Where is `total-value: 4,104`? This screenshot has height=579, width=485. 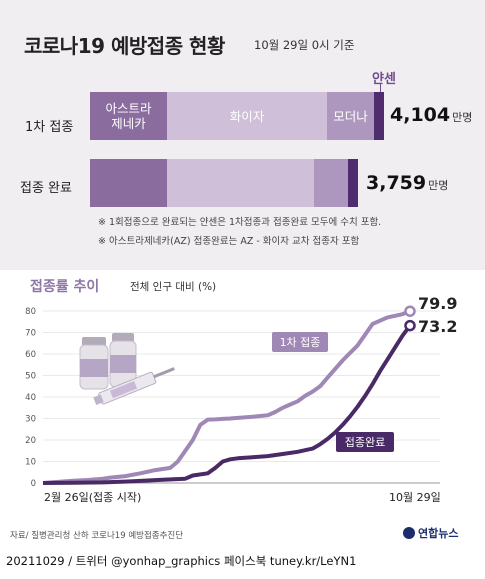
total-value: 4,104 is located at coordinates (420, 115).